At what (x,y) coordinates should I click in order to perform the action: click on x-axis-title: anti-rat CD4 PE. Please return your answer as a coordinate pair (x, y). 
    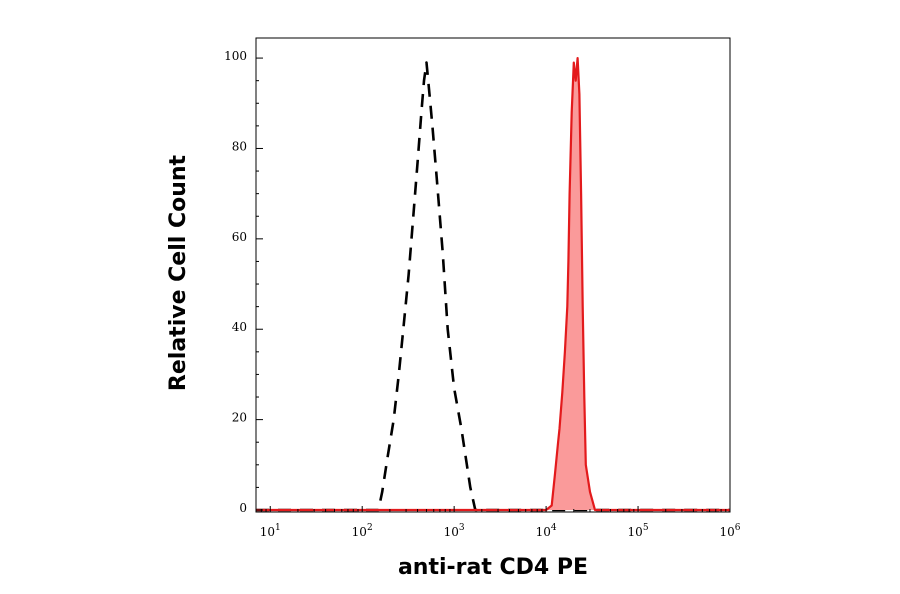
    Looking at the image, I should click on (493, 567).